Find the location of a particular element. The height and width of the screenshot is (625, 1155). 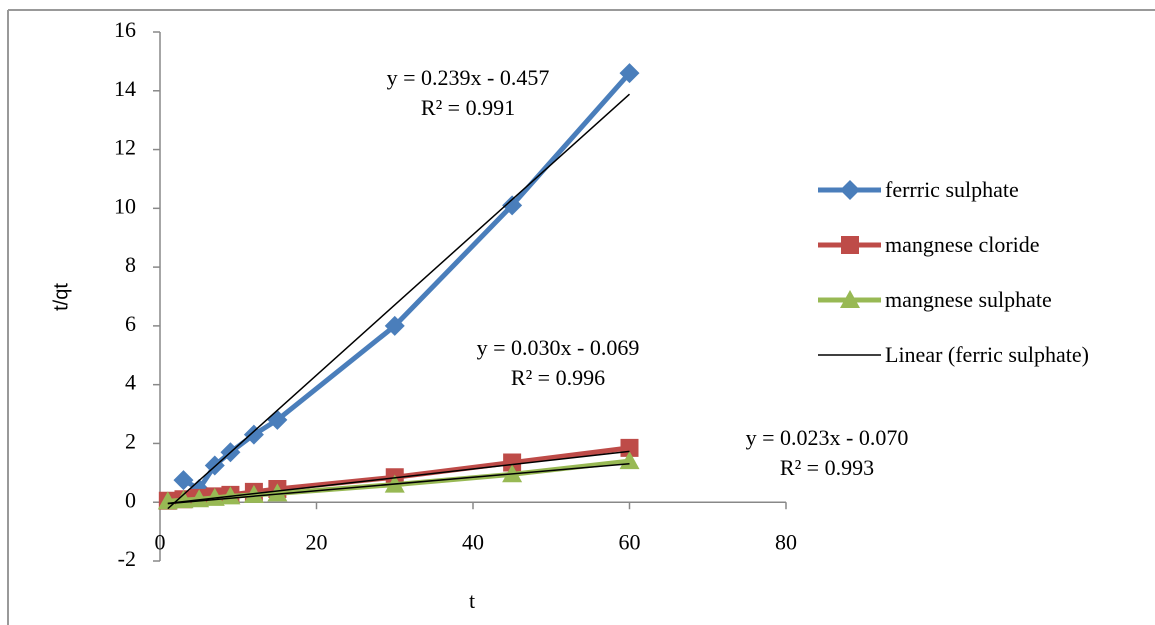

y-tick-label: -2 is located at coordinates (127, 558).